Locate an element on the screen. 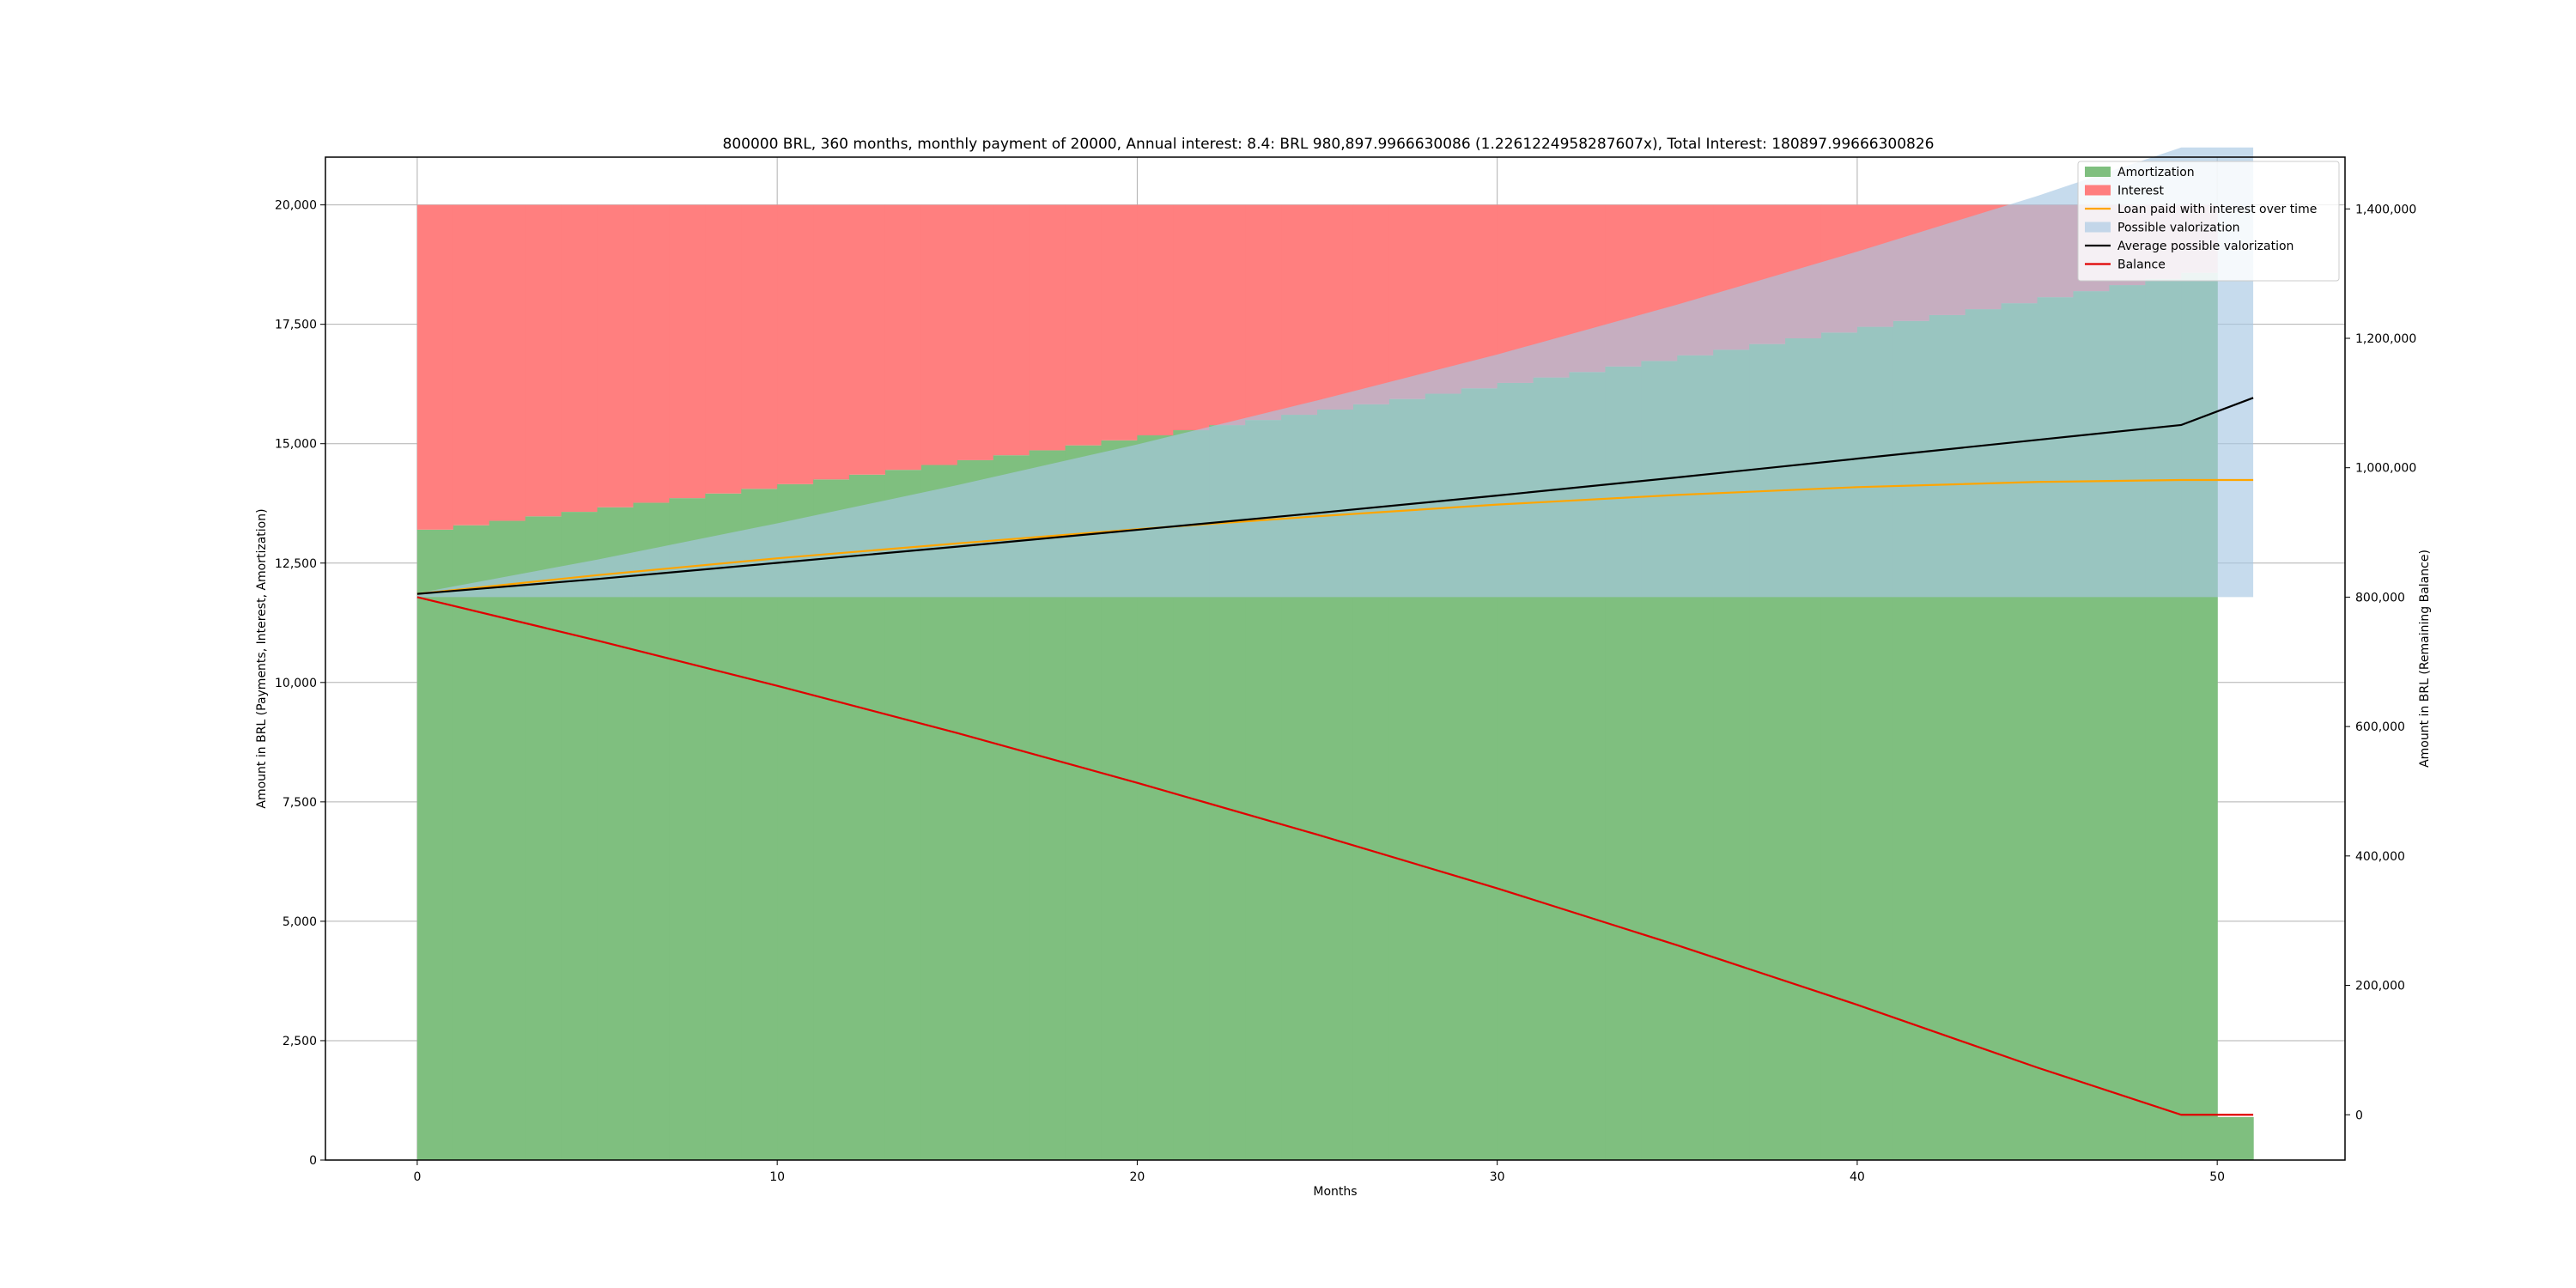  legend-label: Balance is located at coordinates (2141, 265).